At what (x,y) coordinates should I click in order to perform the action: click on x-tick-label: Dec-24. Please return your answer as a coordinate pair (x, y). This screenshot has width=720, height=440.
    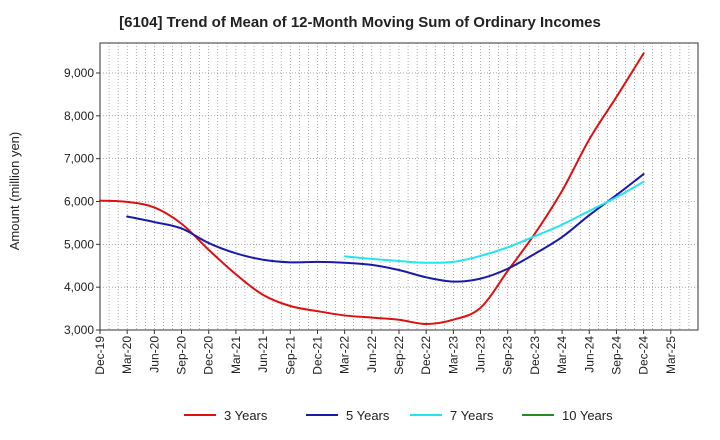
    Looking at the image, I should click on (644, 355).